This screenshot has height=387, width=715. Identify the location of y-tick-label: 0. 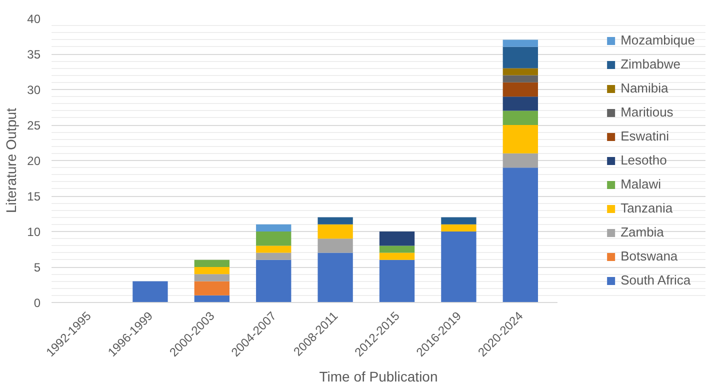
(37, 303).